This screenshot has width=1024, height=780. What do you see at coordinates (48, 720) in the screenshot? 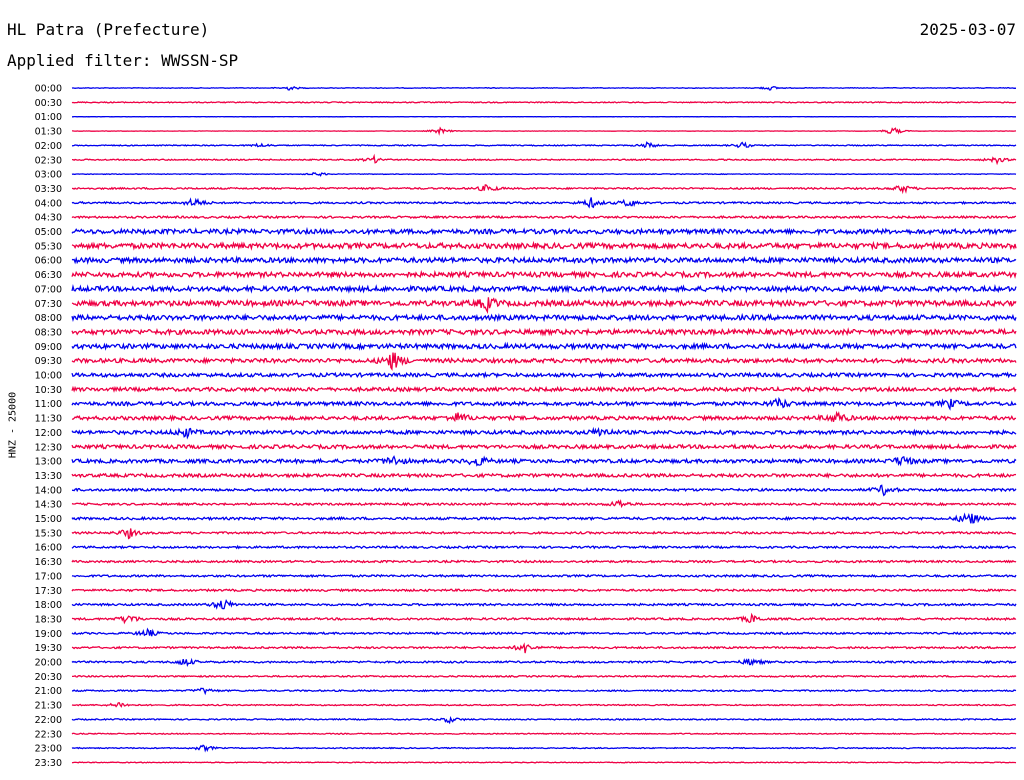
I see `row-time-label: 22:00` at bounding box center [48, 720].